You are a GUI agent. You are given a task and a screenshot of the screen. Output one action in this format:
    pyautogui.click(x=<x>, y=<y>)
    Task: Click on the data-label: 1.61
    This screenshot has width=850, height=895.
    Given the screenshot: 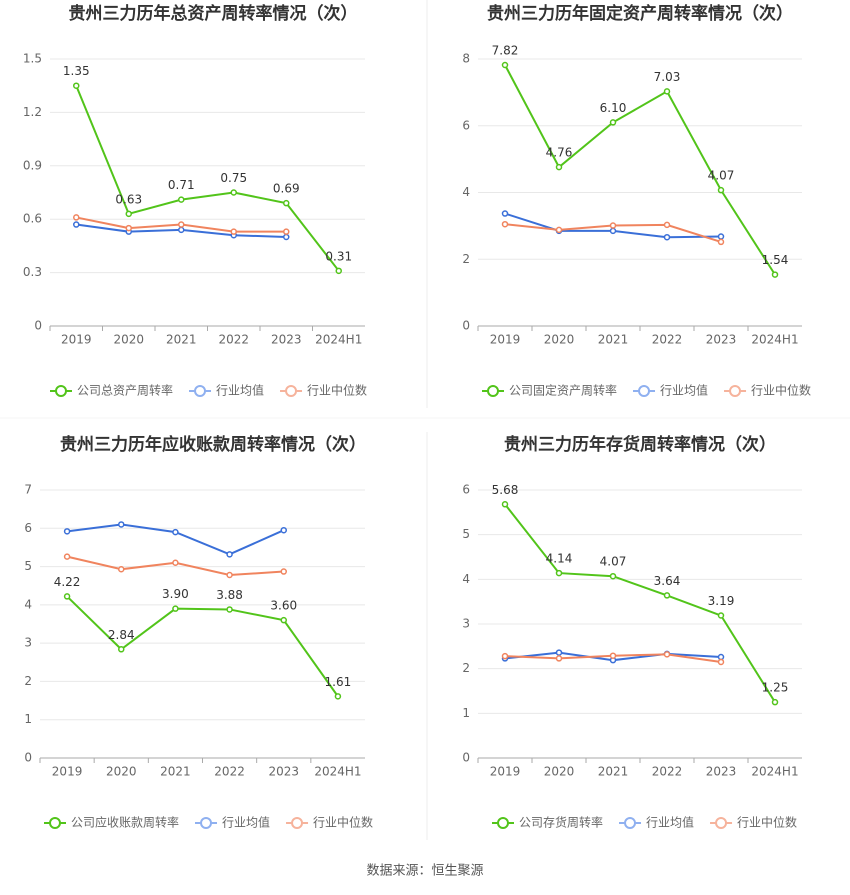 What is the action you would take?
    pyautogui.click(x=338, y=682)
    